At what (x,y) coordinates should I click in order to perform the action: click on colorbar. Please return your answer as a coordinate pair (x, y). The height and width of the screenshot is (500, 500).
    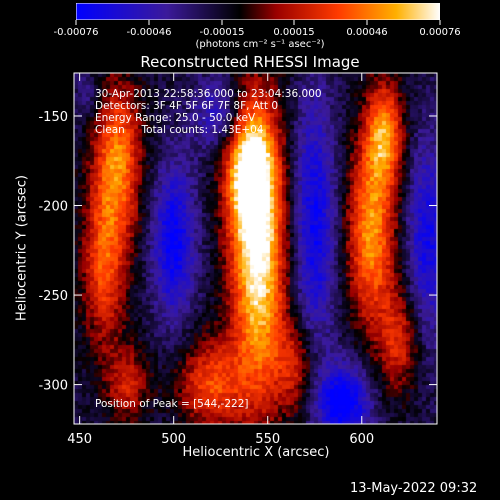
    Looking at the image, I should click on (258, 11).